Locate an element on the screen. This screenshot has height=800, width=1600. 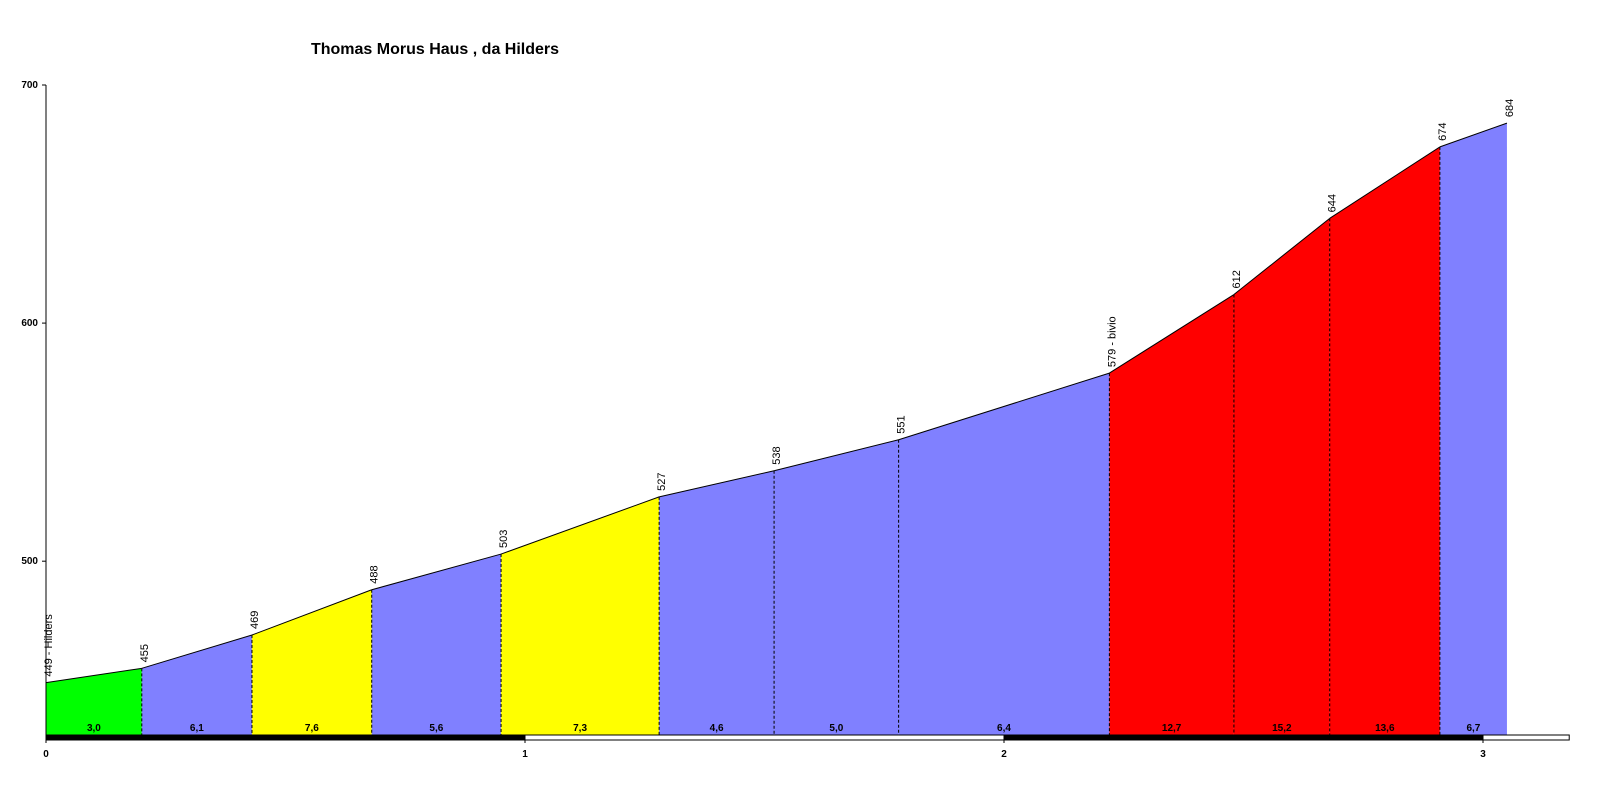
point-label: 449 - Hilders is located at coordinates (49, 645).